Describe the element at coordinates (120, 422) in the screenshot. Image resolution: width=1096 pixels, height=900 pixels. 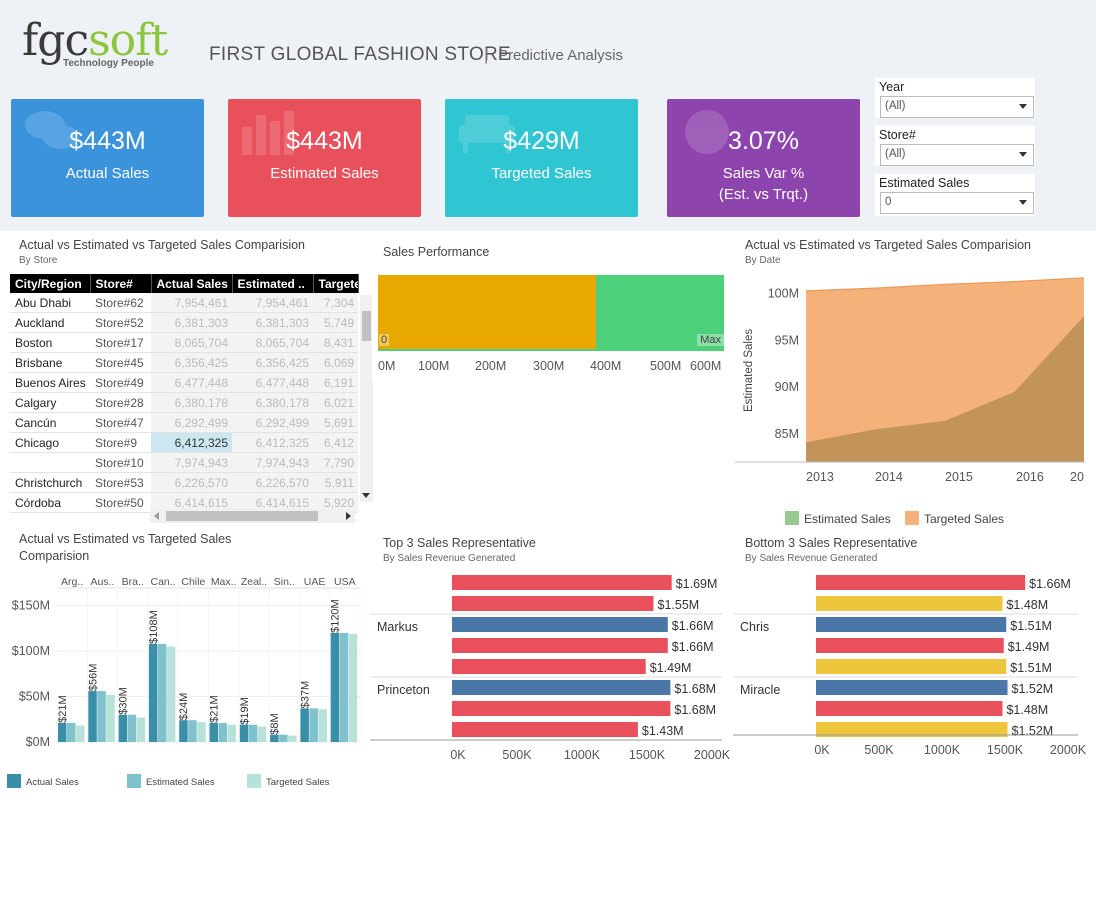
I see `store-cell: Store#47` at that location.